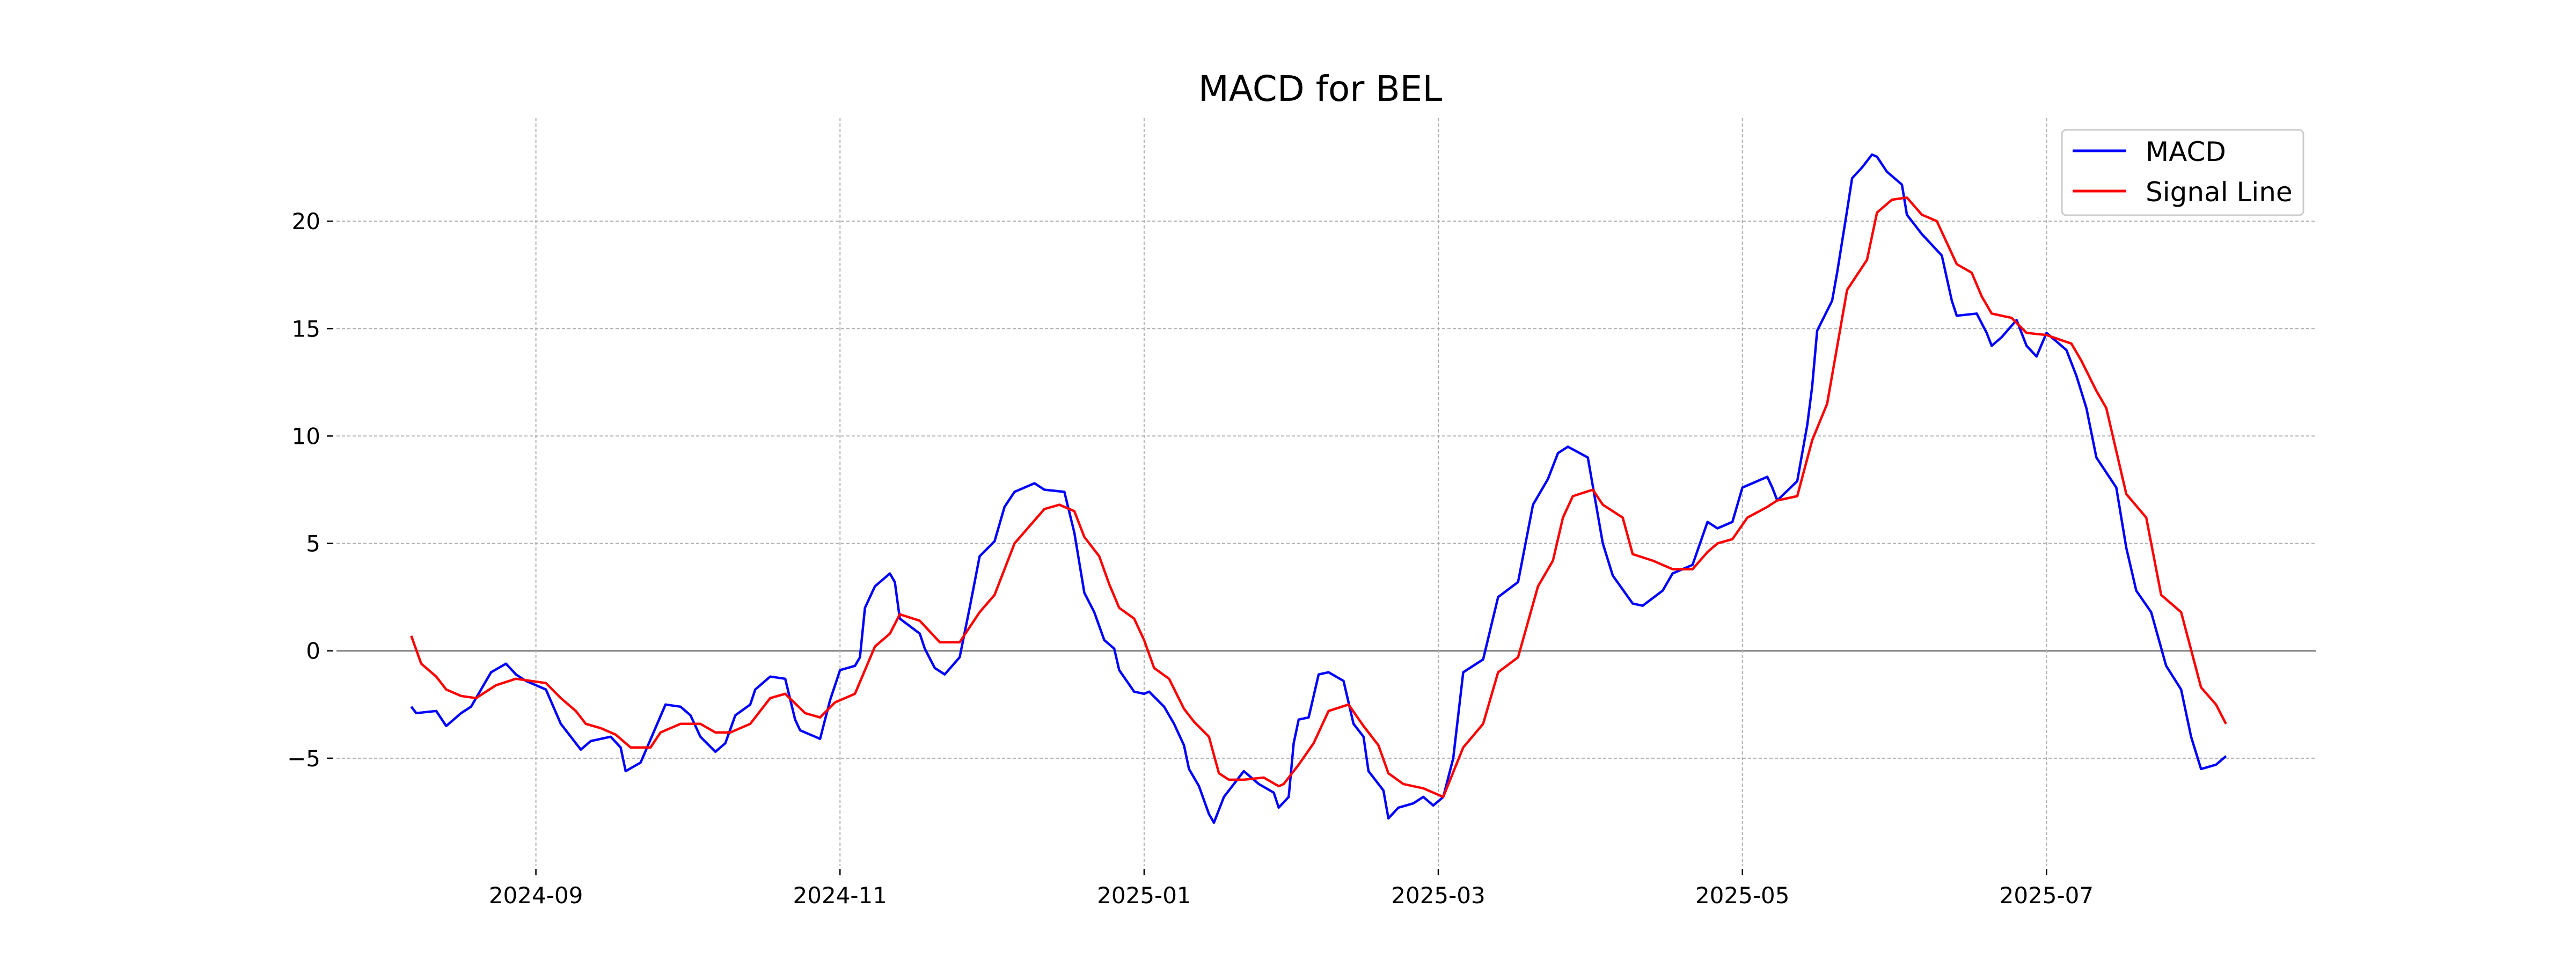 This screenshot has height=966, width=2576. What do you see at coordinates (1320, 88) in the screenshot?
I see `chart-title: MACD for BEL` at bounding box center [1320, 88].